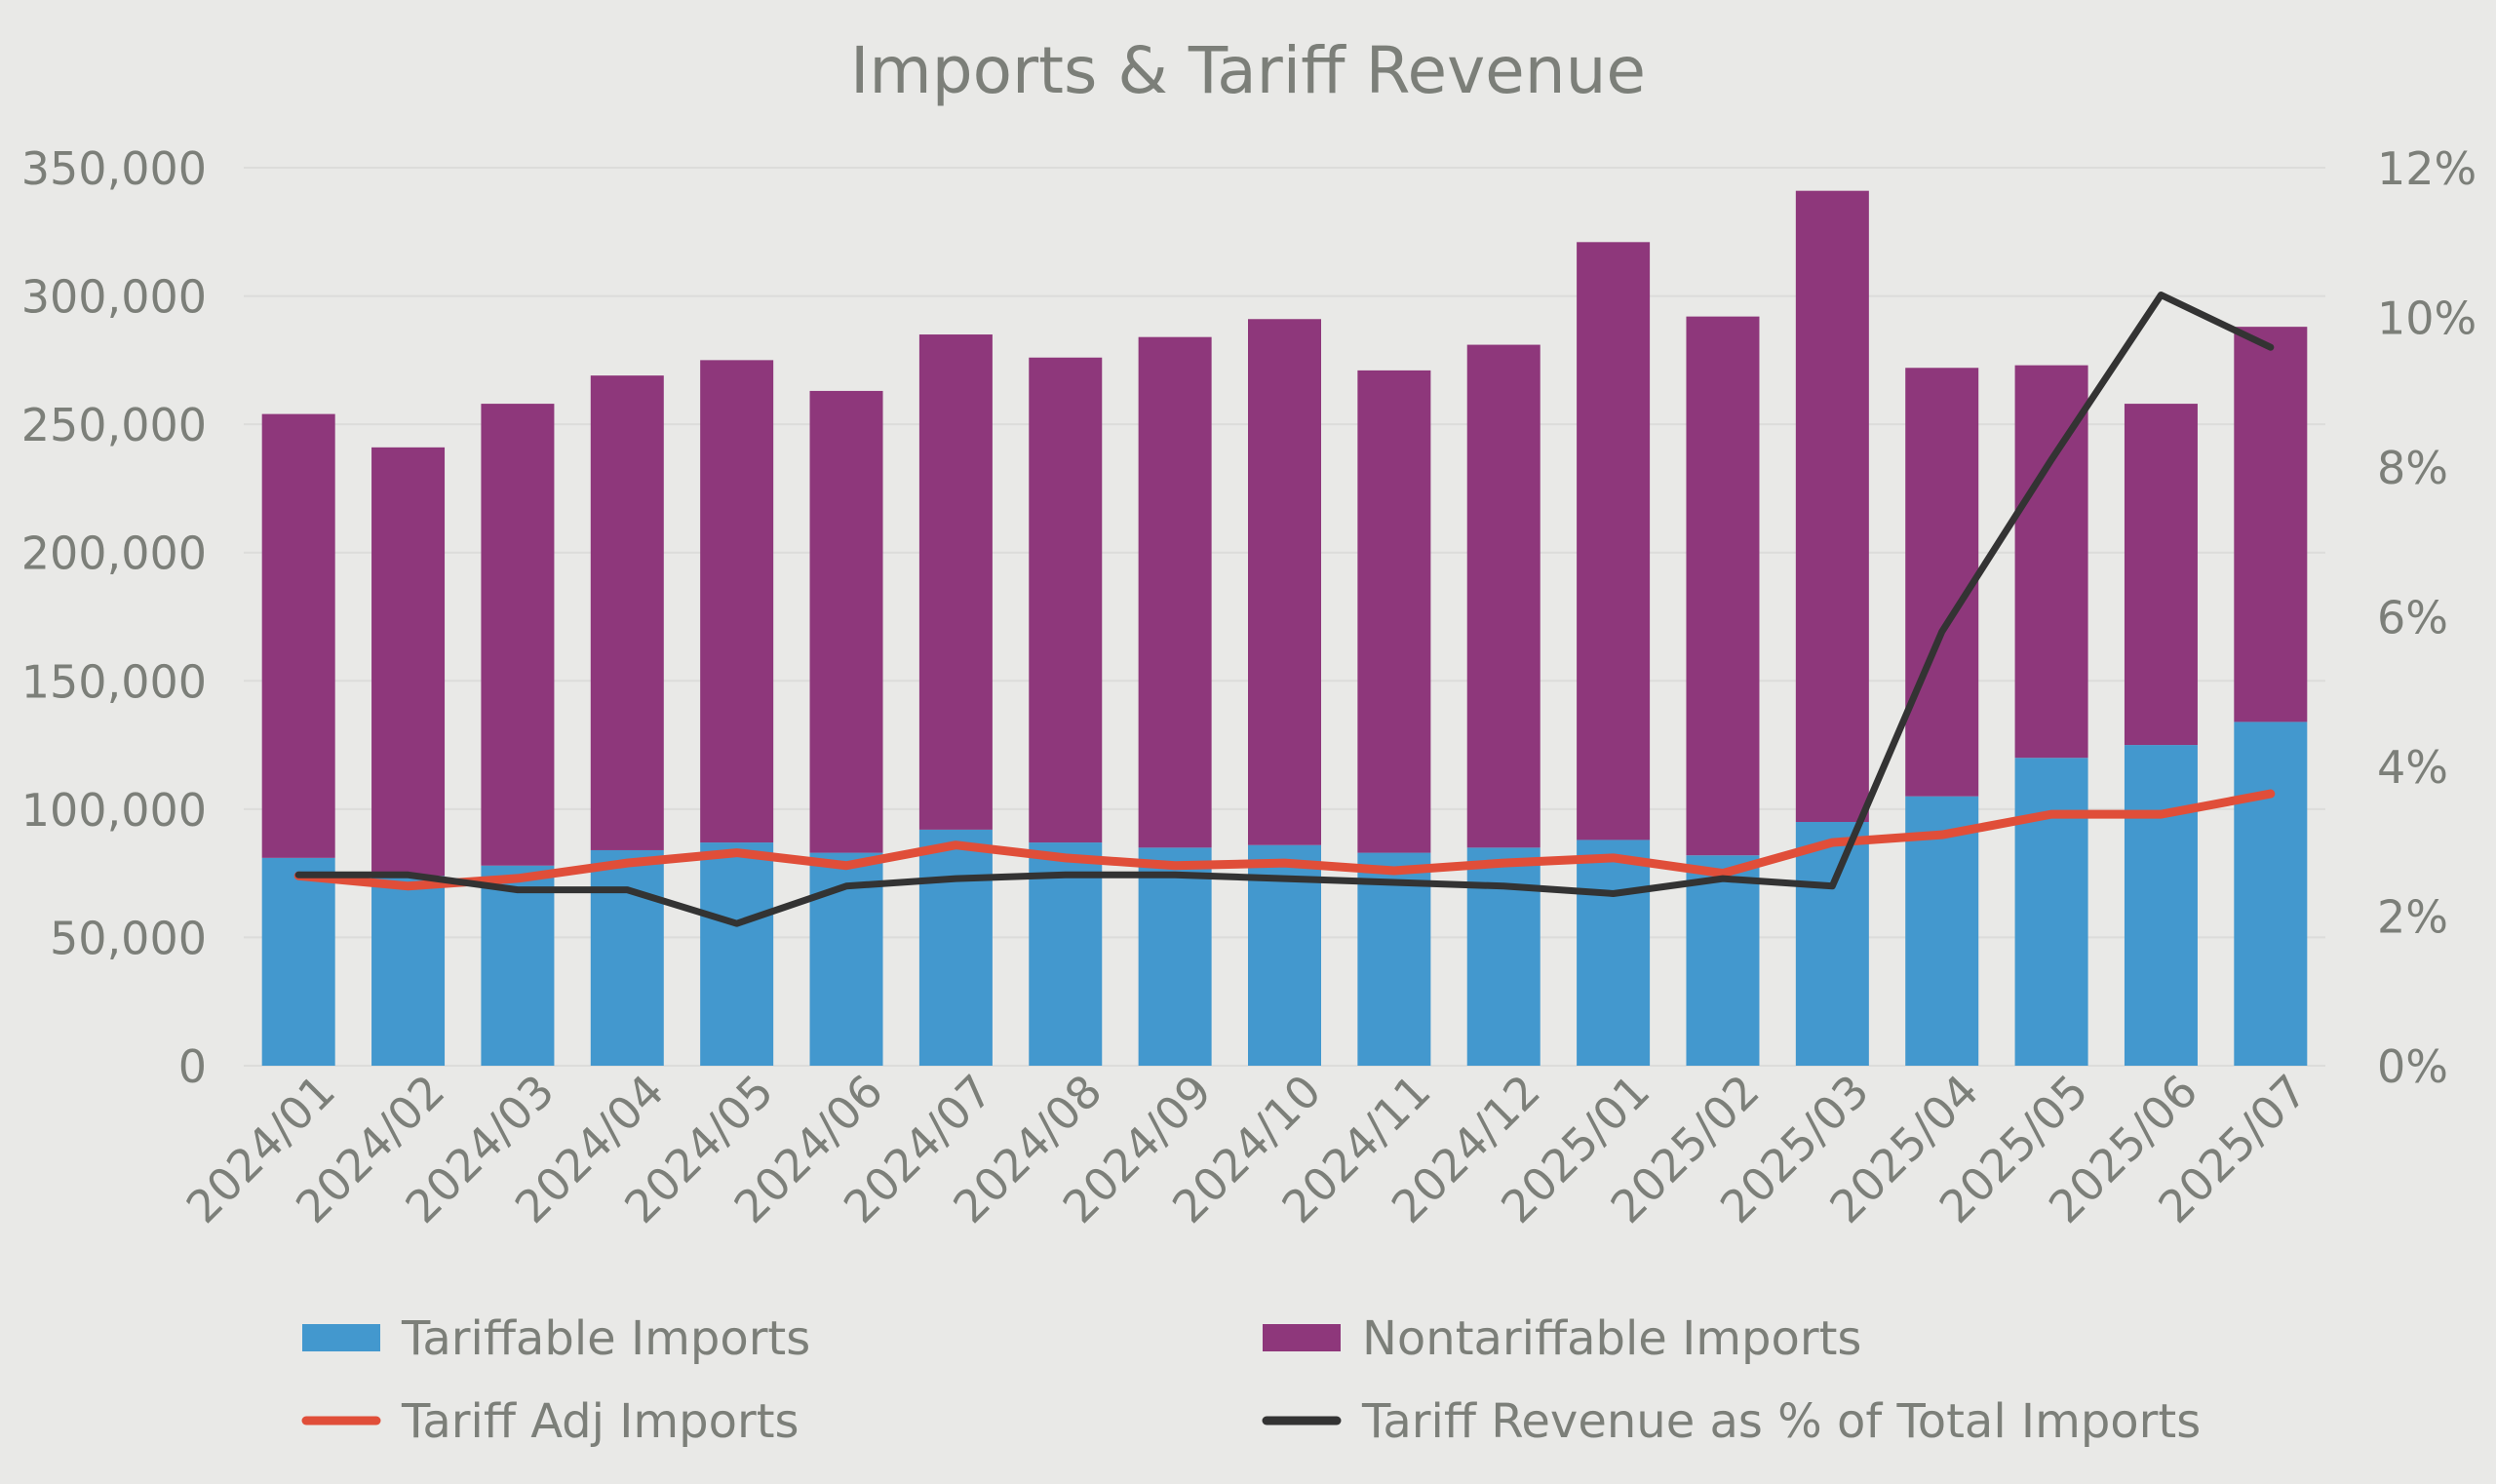 This screenshot has height=1484, width=2496. Describe the element at coordinates (128, 938) in the screenshot. I see `y-left-tick-label: 50,000` at that location.